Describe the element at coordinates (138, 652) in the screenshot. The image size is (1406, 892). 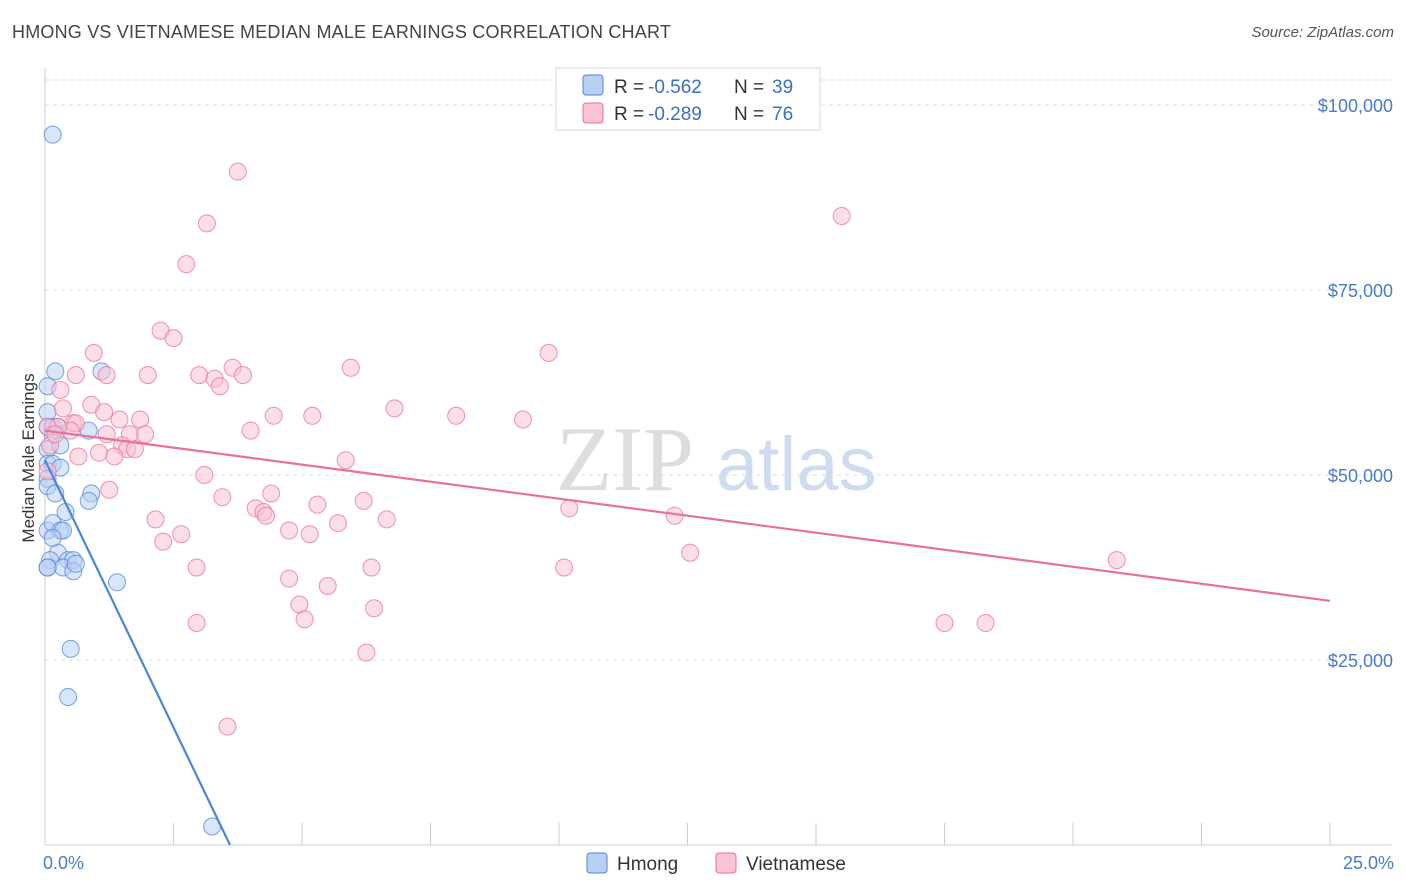
I see `trend-line-hmong` at that location.